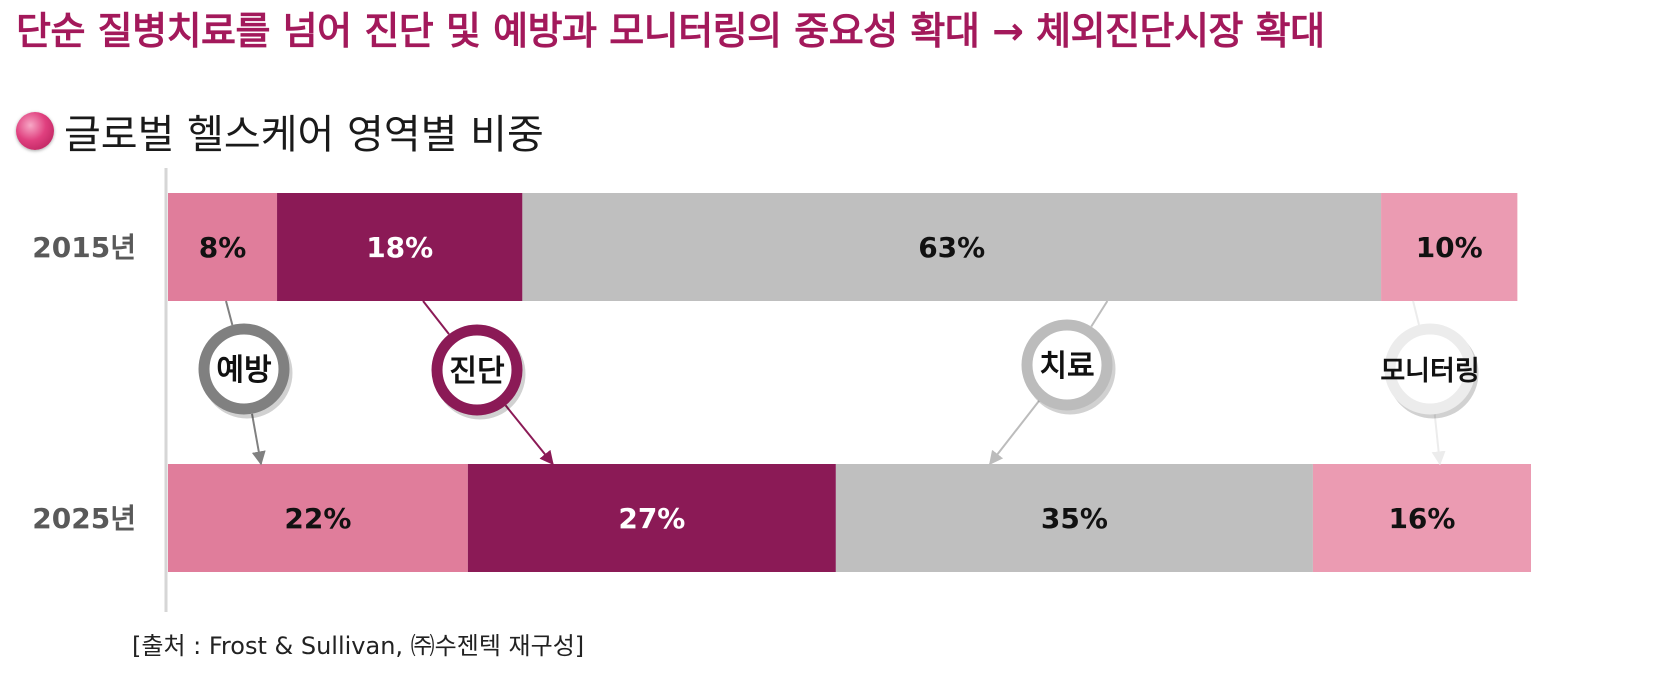 The height and width of the screenshot is (674, 1656). I want to click on data-label: 8%, so click(223, 247).